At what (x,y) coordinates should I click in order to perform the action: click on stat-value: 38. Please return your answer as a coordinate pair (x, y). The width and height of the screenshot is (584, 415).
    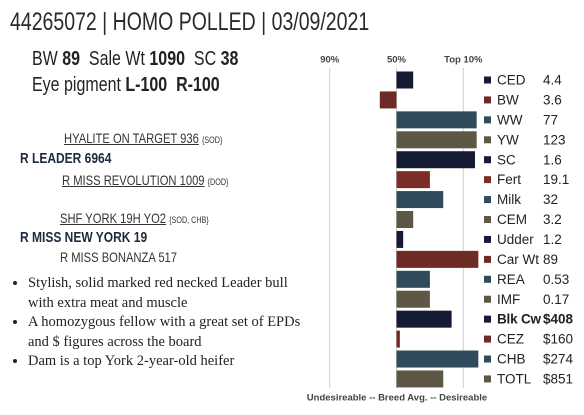
    Looking at the image, I should click on (229, 59).